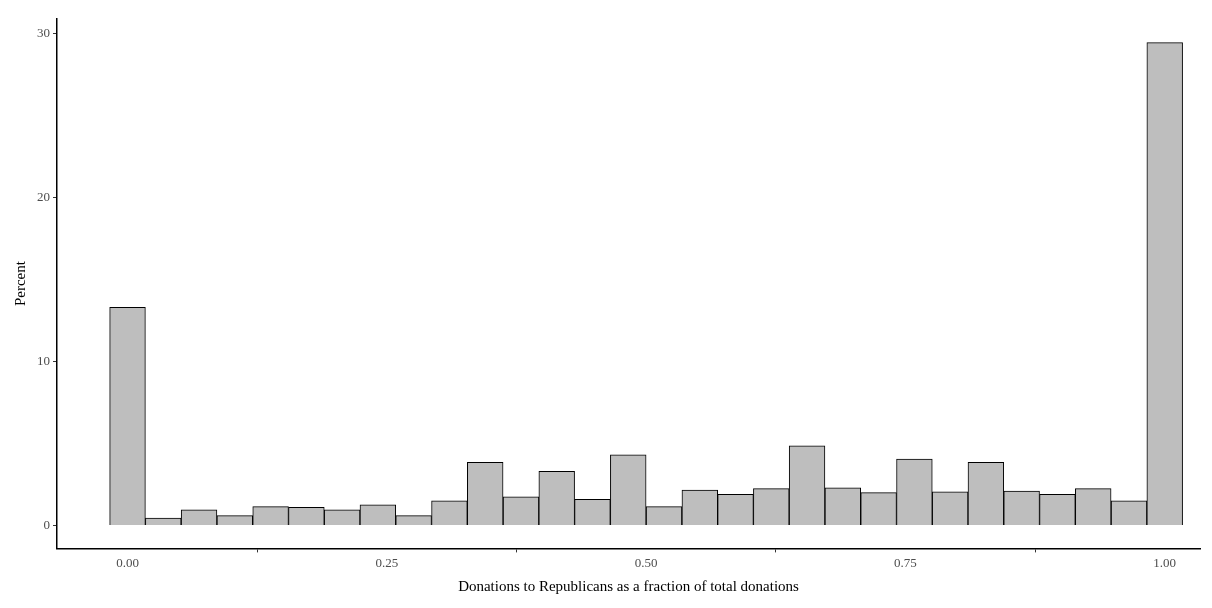  I want to click on x-tick-label: 0.75, so click(905, 562).